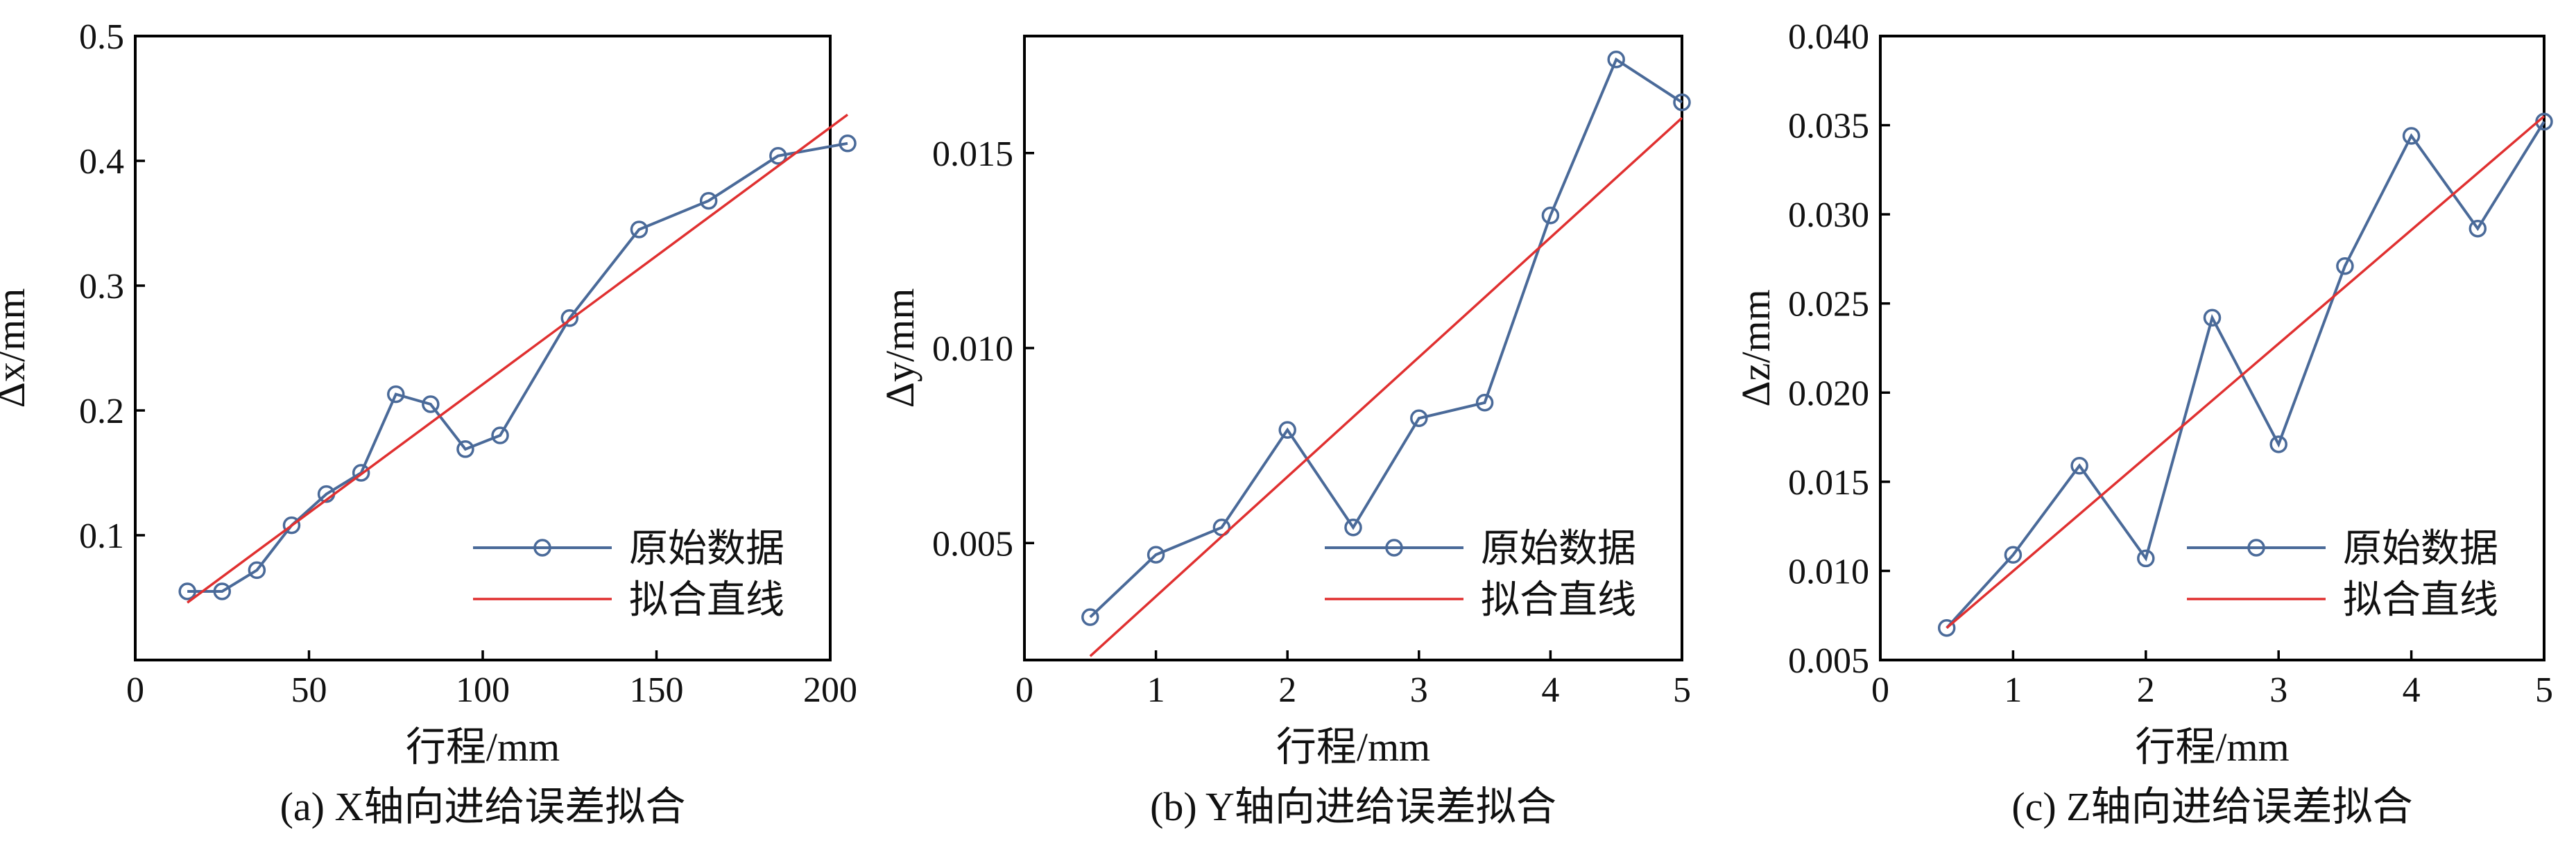 This screenshot has height=850, width=2576. I want to click on chart-caption: (c) Z轴向进给误差拟合, so click(2211, 806).